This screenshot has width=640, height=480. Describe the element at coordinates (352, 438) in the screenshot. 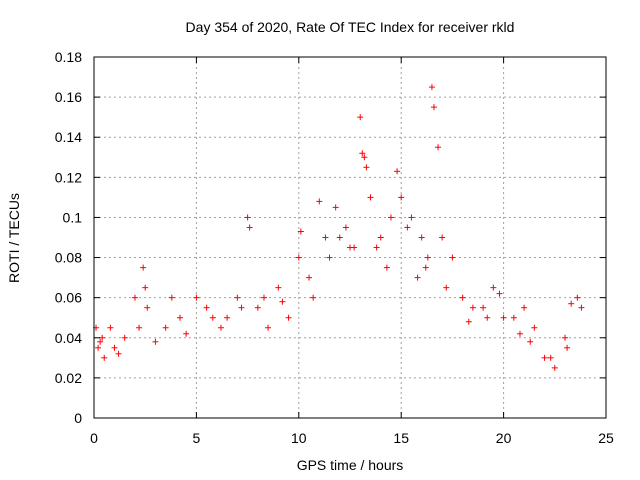

I see `x-tick-labels: 0 5 10 15 20 25` at that location.